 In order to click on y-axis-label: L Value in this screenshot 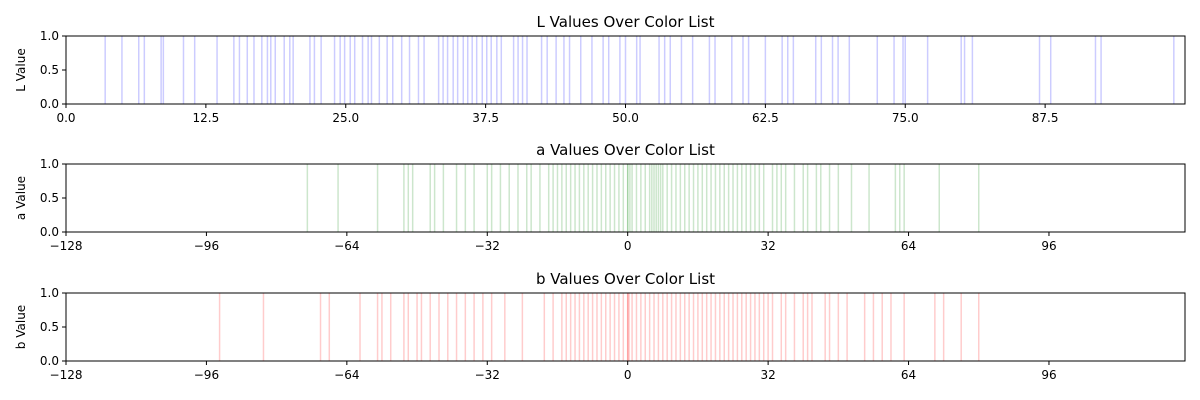, I will do `click(21, 69)`.